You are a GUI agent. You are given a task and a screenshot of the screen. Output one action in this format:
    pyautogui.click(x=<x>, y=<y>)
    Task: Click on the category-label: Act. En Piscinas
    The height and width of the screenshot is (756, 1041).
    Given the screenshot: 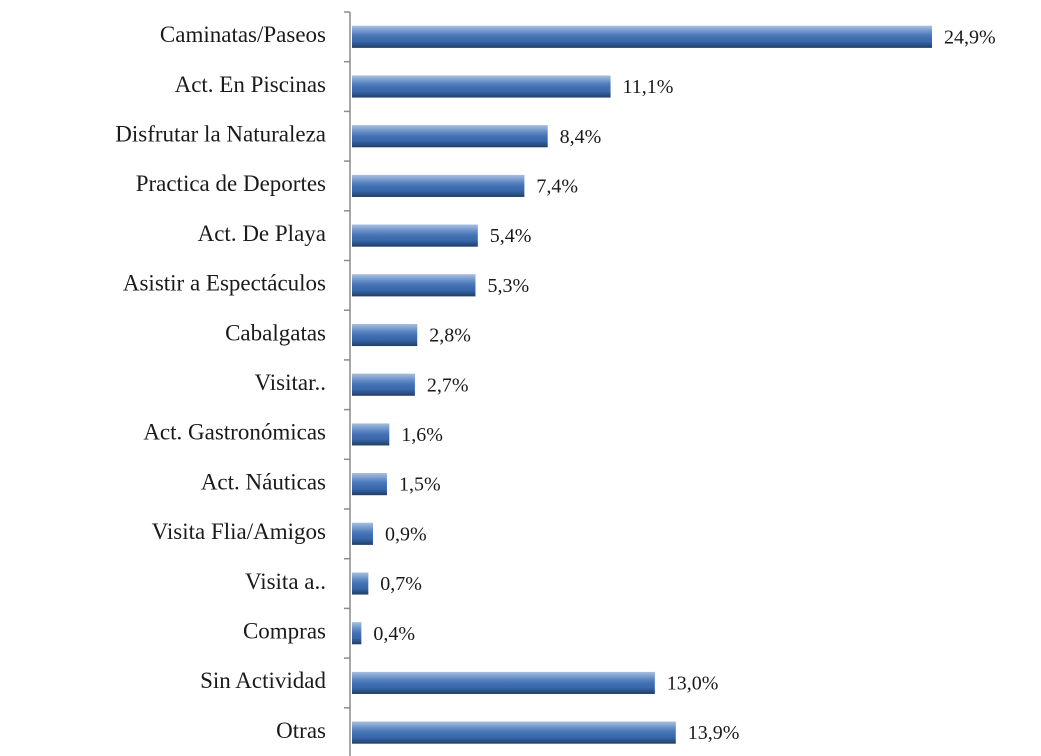 What is the action you would take?
    pyautogui.click(x=250, y=84)
    